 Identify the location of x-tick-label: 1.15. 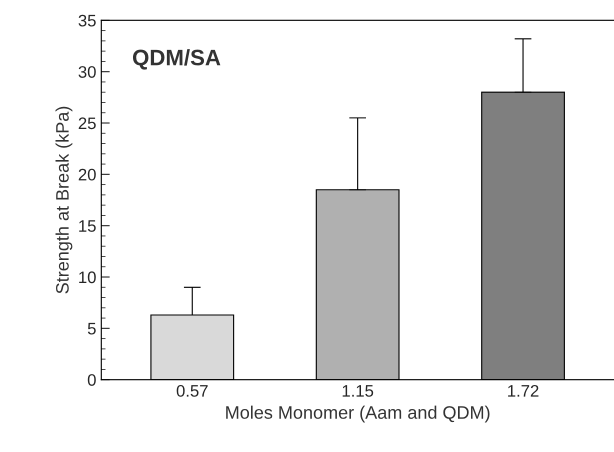
(358, 391).